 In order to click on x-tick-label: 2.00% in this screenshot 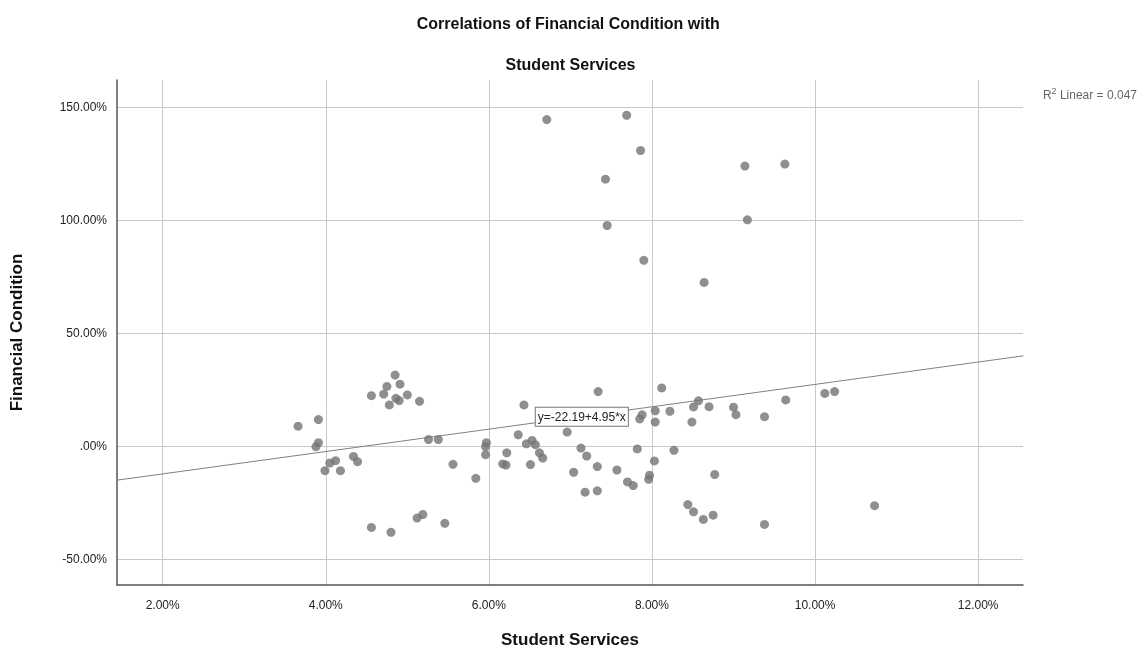, I will do `click(163, 605)`.